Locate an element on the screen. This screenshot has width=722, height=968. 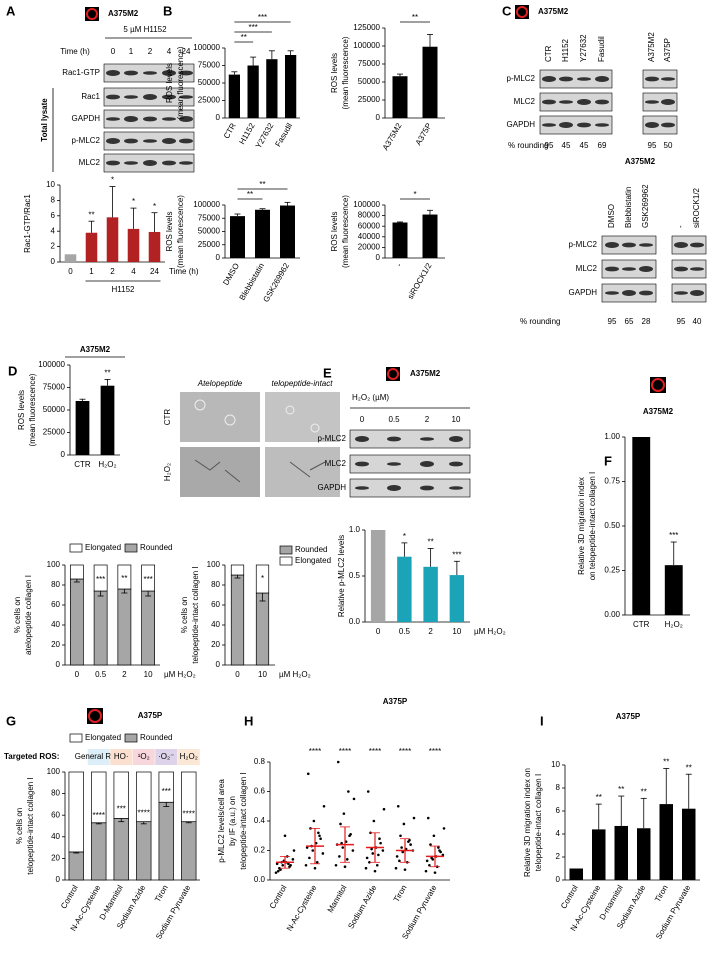
y-tick-label: 60 is located at coordinates (215, 604).